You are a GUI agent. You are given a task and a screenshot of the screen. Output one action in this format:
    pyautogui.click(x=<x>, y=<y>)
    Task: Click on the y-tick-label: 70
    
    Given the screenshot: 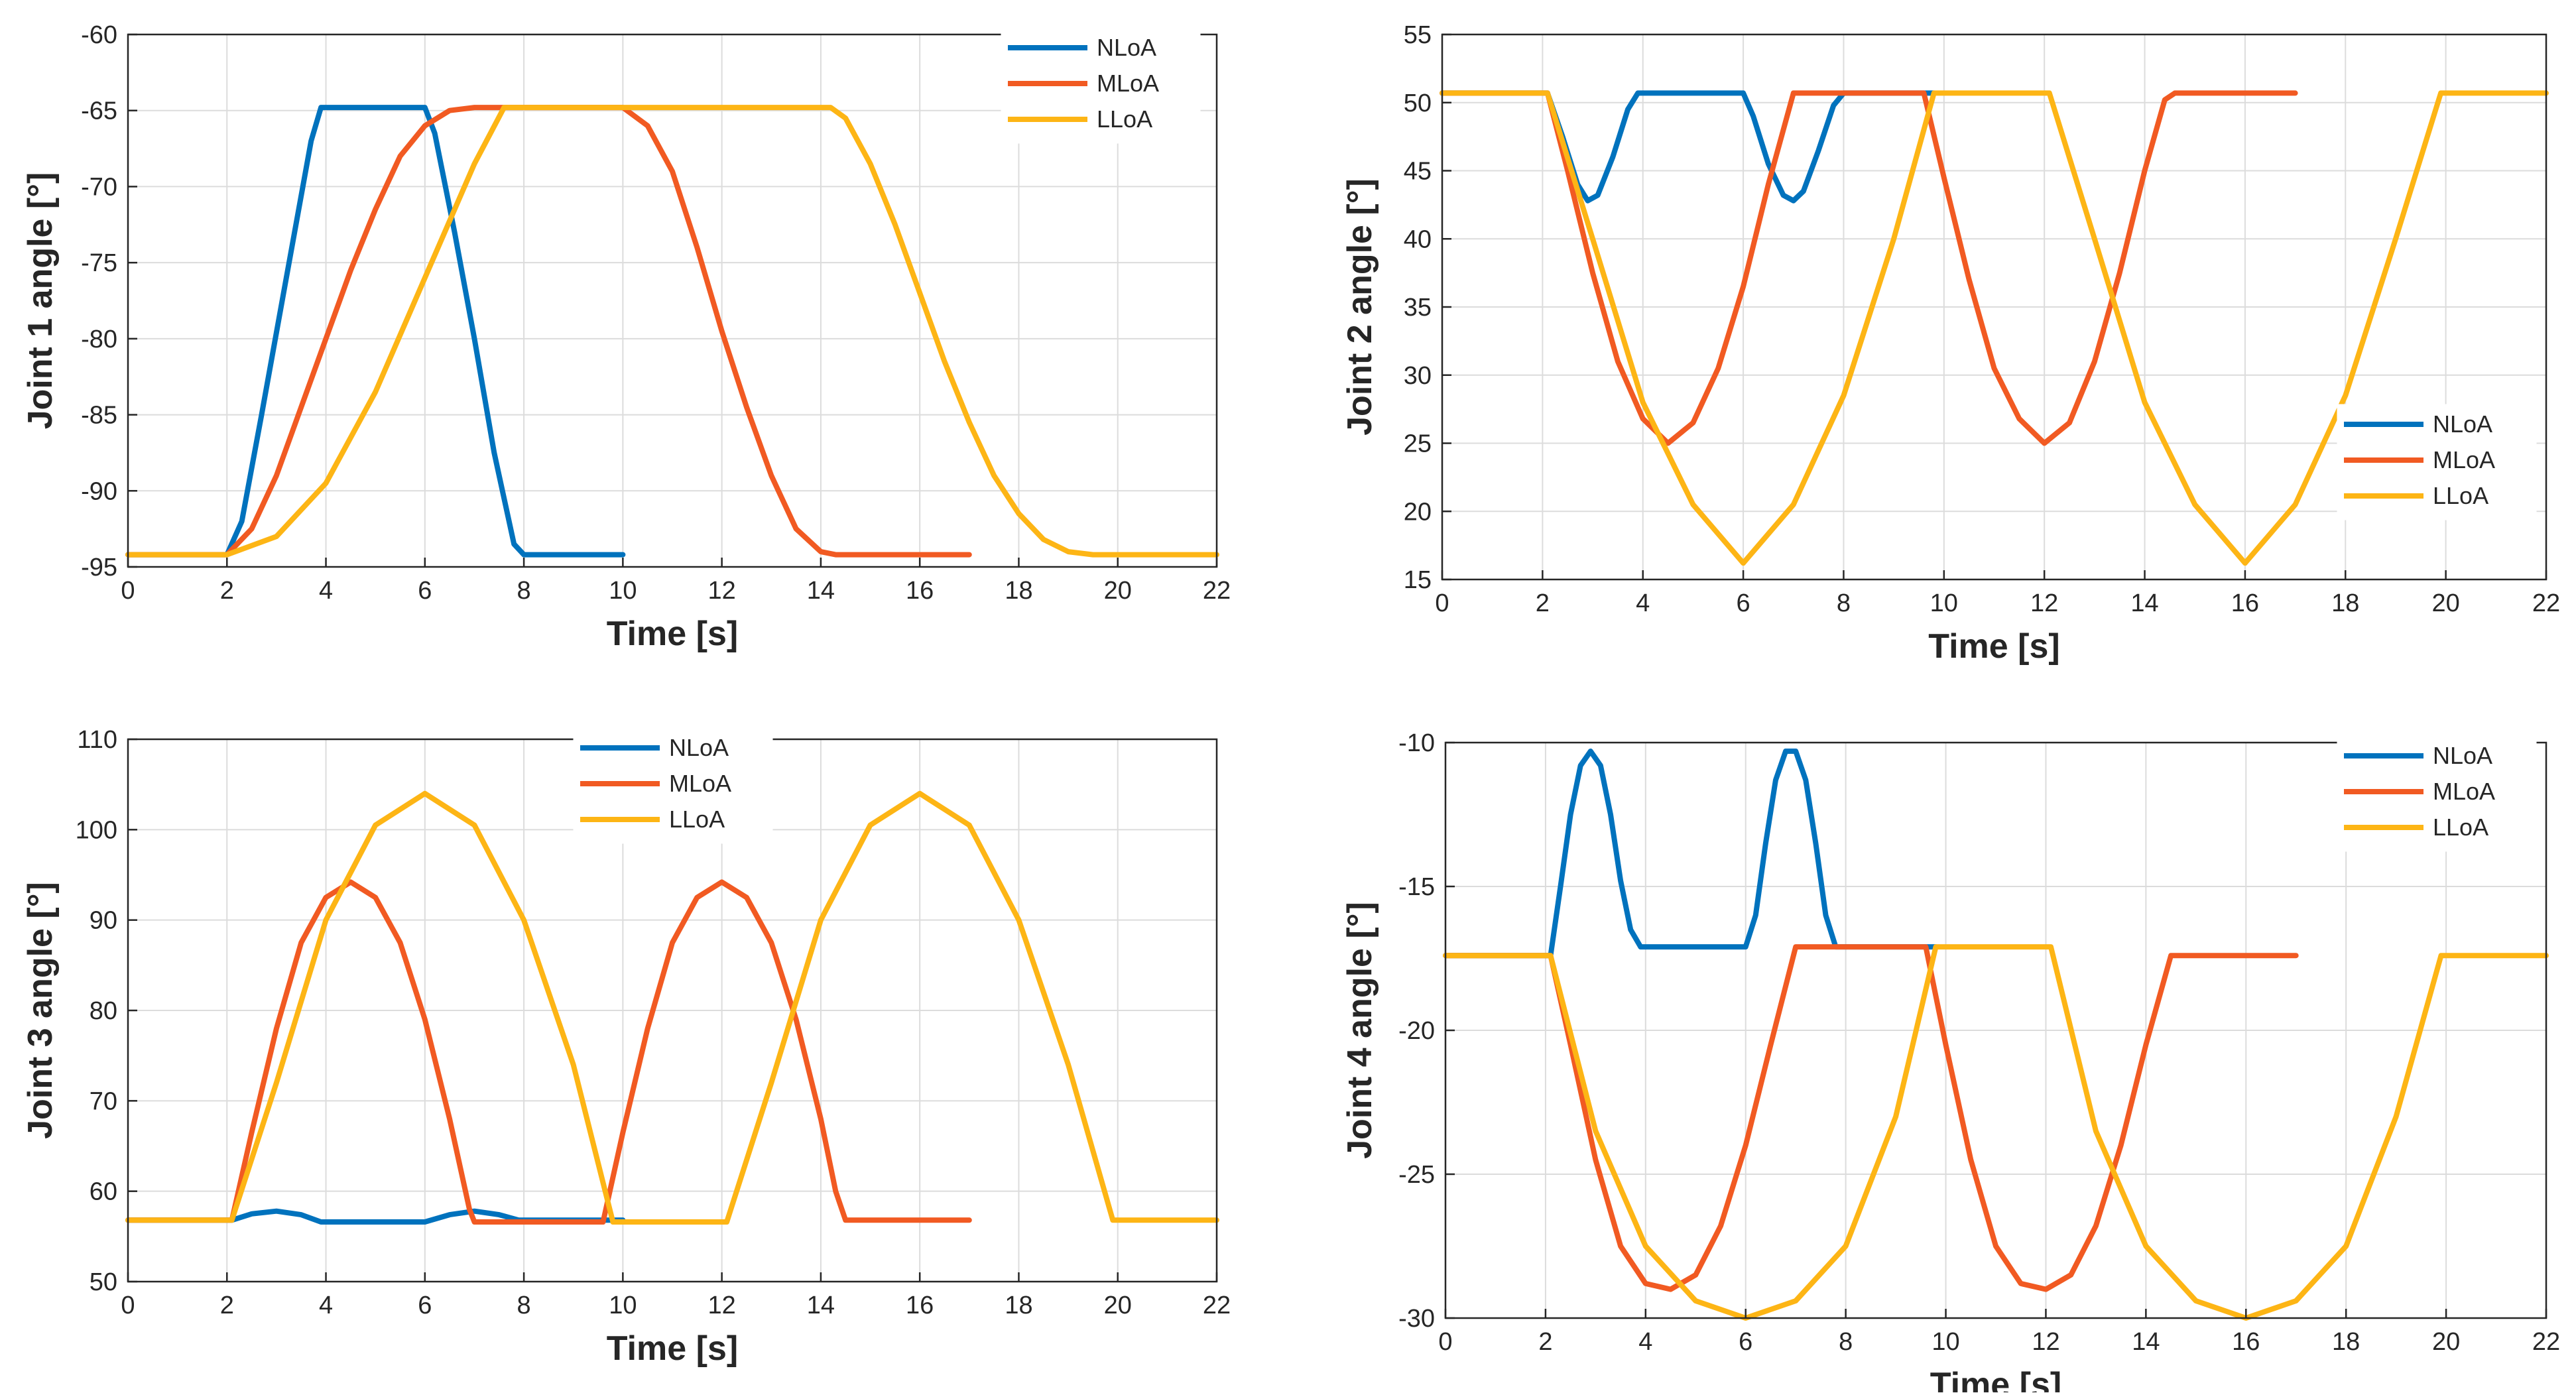 What is the action you would take?
    pyautogui.click(x=103, y=1101)
    